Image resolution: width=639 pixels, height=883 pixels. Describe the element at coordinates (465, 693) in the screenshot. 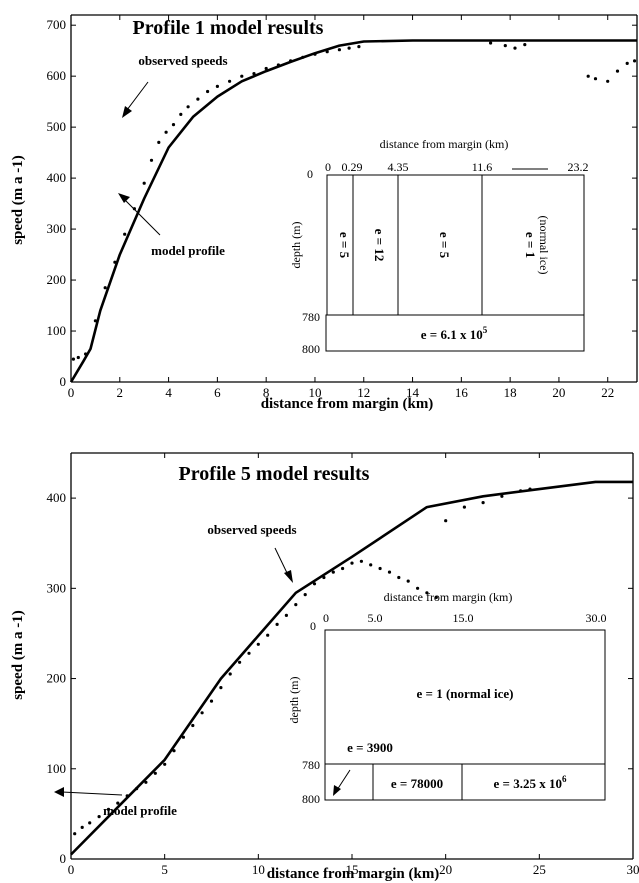

I see `p2-inset-cell-normal-ice: e = 1 (normal ice)` at that location.